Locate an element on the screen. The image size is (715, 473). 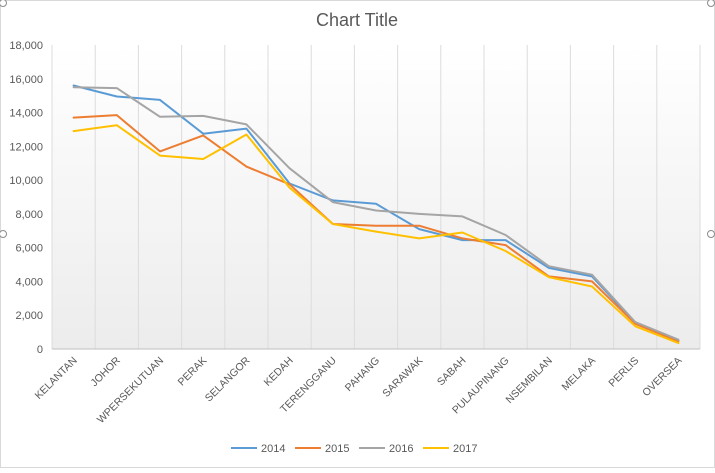
resize-handle-top-left is located at coordinates (3, 3).